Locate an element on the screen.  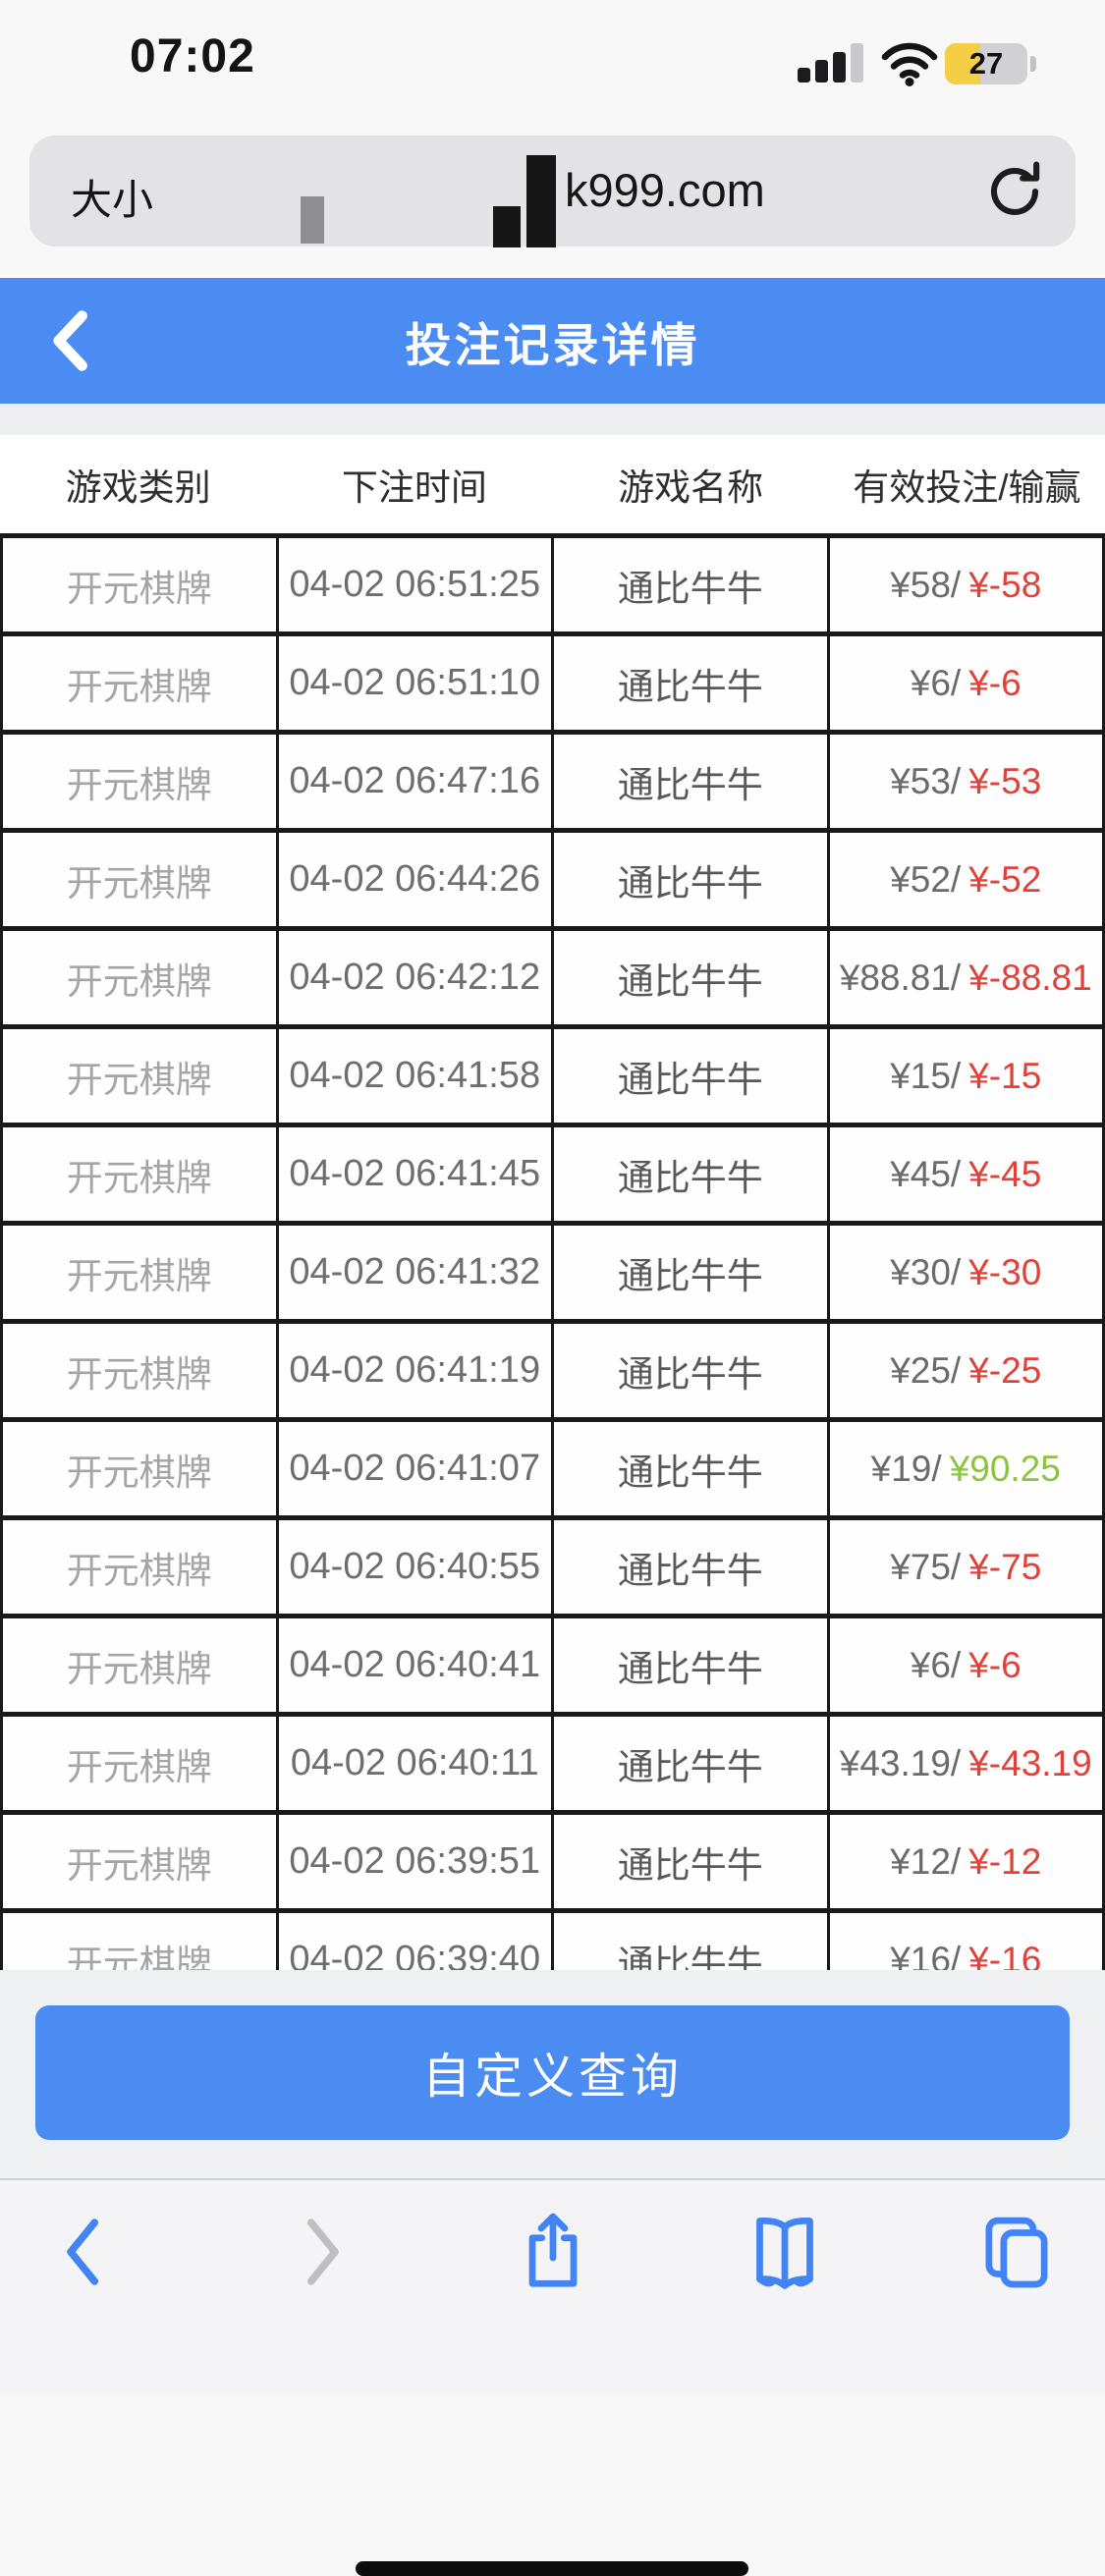
win-loss-amount: ¥-25 is located at coordinates (1005, 1370).